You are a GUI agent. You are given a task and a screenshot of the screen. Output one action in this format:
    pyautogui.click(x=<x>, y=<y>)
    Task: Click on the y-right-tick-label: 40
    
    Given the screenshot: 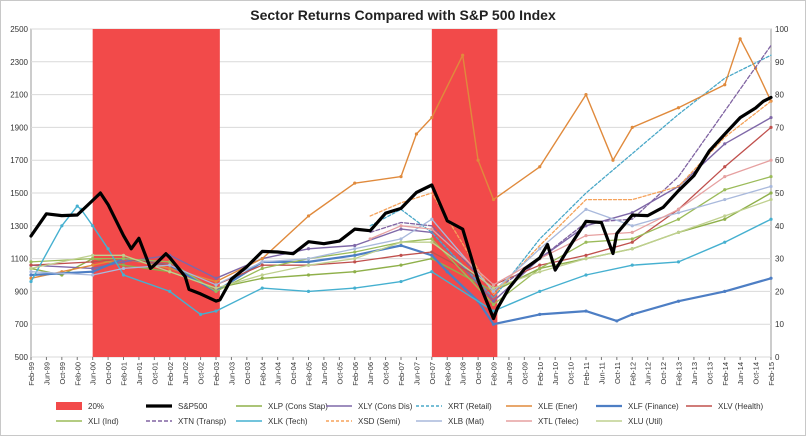 What is the action you would take?
    pyautogui.click(x=779, y=226)
    